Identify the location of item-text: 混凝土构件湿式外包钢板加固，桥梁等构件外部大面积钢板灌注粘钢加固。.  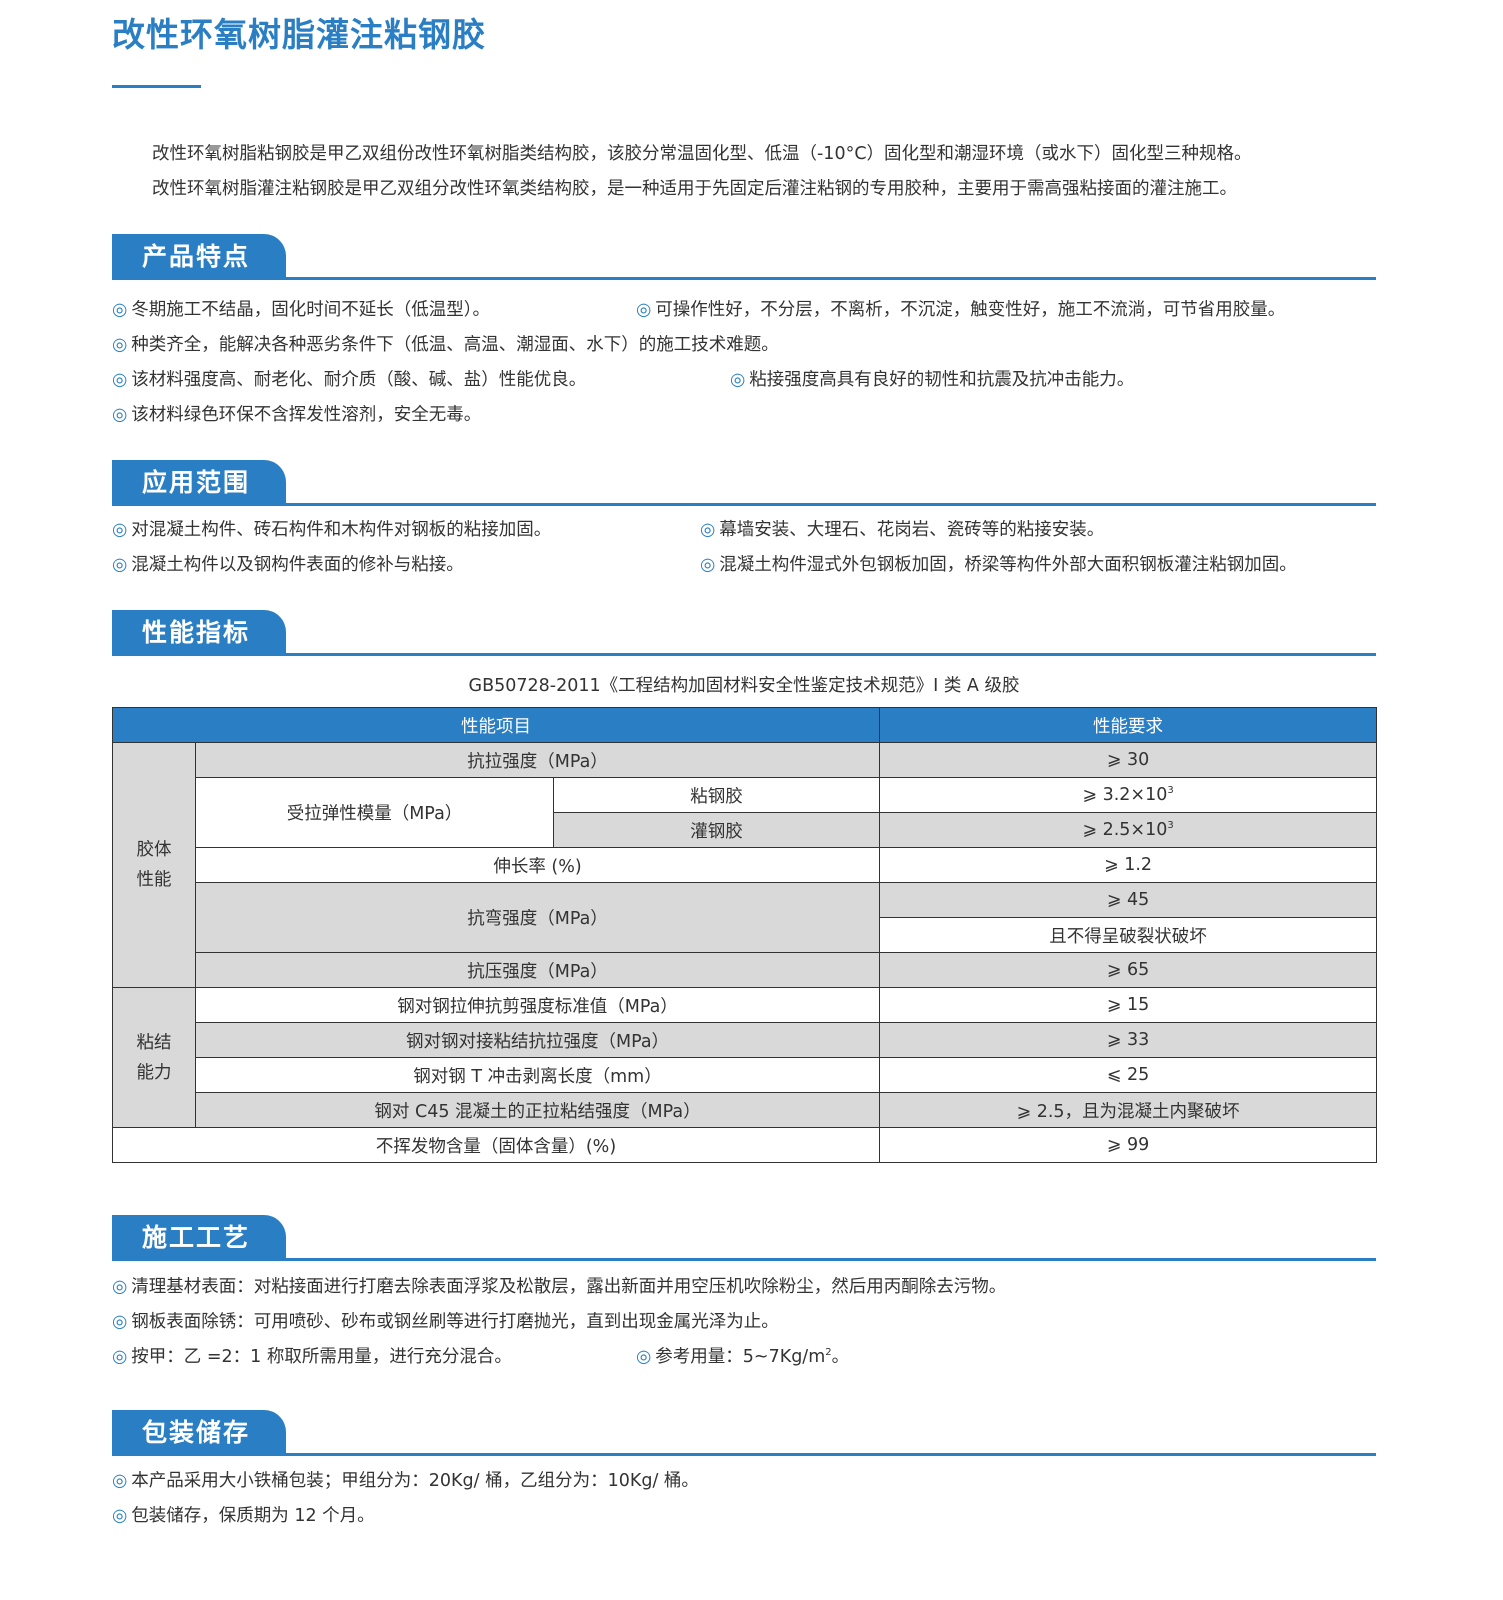
(1008, 565).